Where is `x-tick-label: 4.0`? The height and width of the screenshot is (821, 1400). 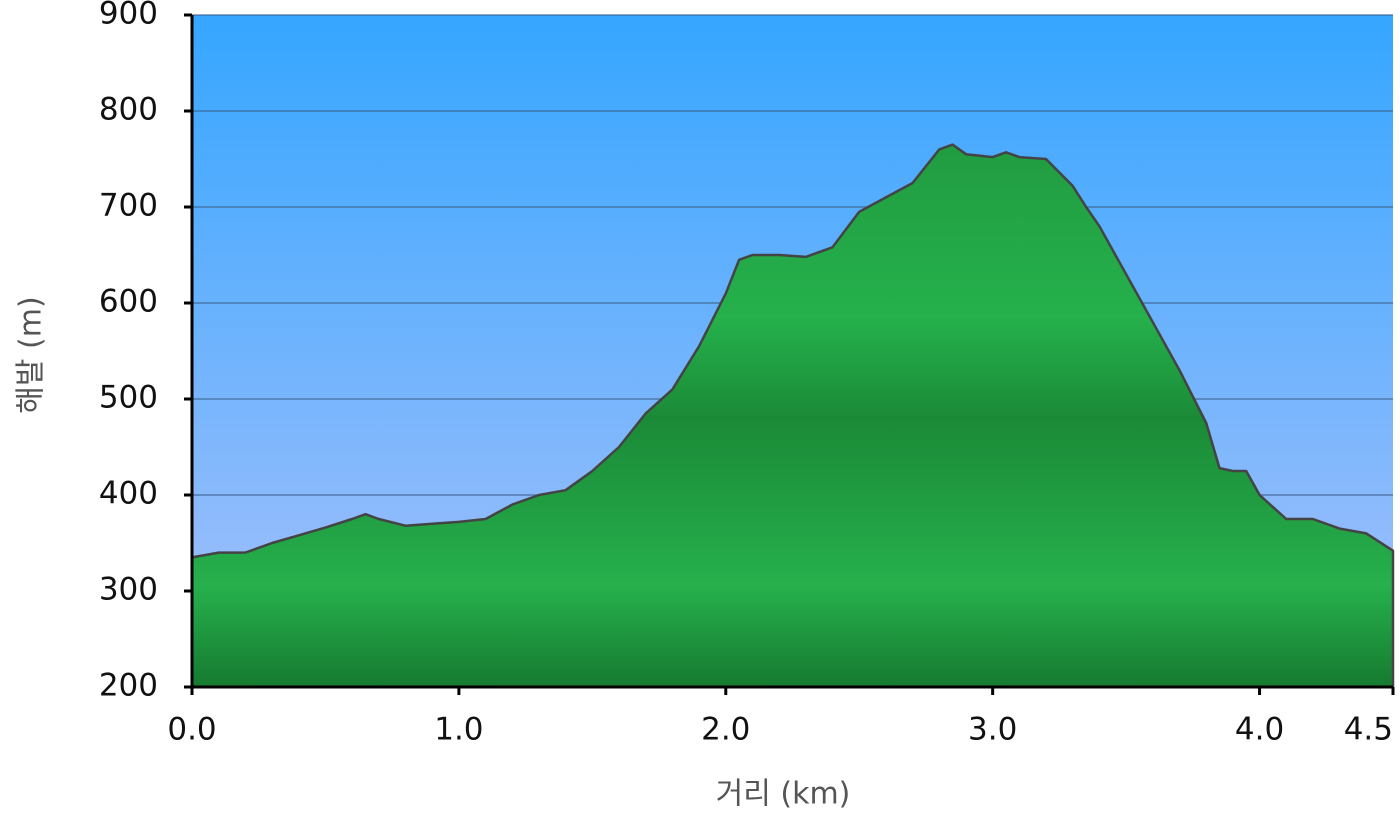 x-tick-label: 4.0 is located at coordinates (1259, 730).